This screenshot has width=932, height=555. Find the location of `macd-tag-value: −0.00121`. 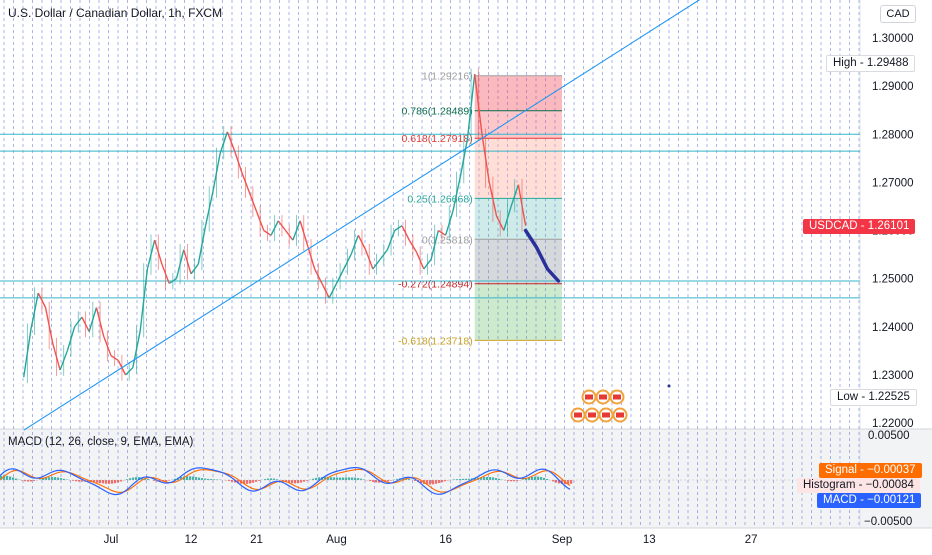

macd-tag-value: −0.00121 is located at coordinates (891, 500).